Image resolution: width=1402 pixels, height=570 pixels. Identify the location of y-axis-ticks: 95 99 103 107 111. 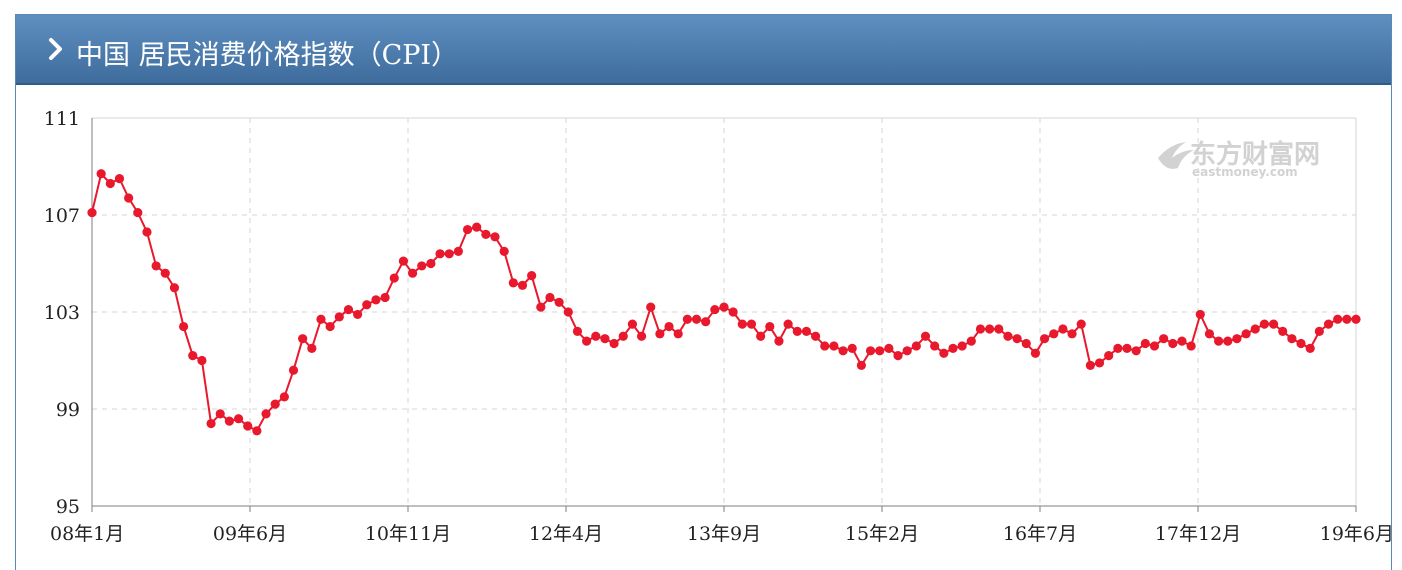
(62, 313).